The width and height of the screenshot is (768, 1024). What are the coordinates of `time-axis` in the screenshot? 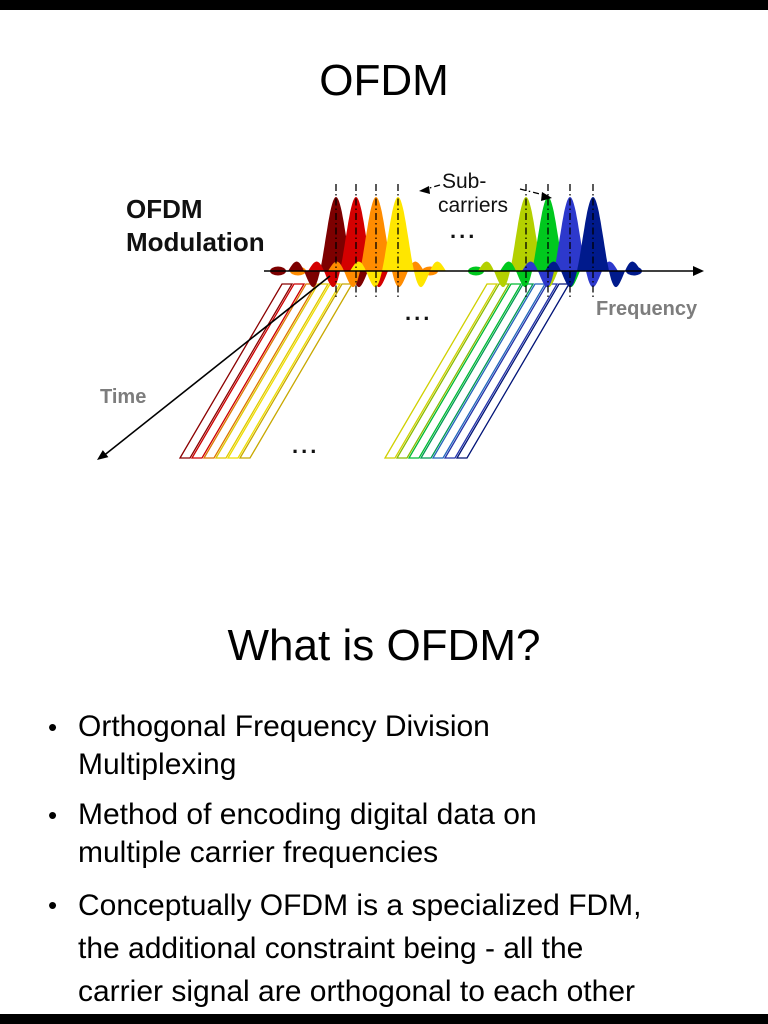 It's located at (216, 366).